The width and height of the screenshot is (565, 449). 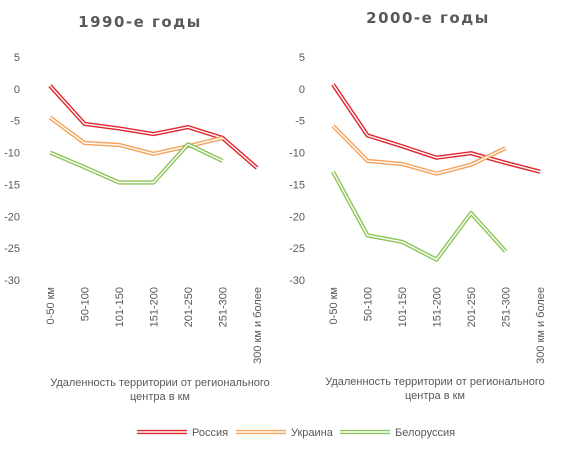 I want to click on series-line-core-россия, so click(x=436, y=128).